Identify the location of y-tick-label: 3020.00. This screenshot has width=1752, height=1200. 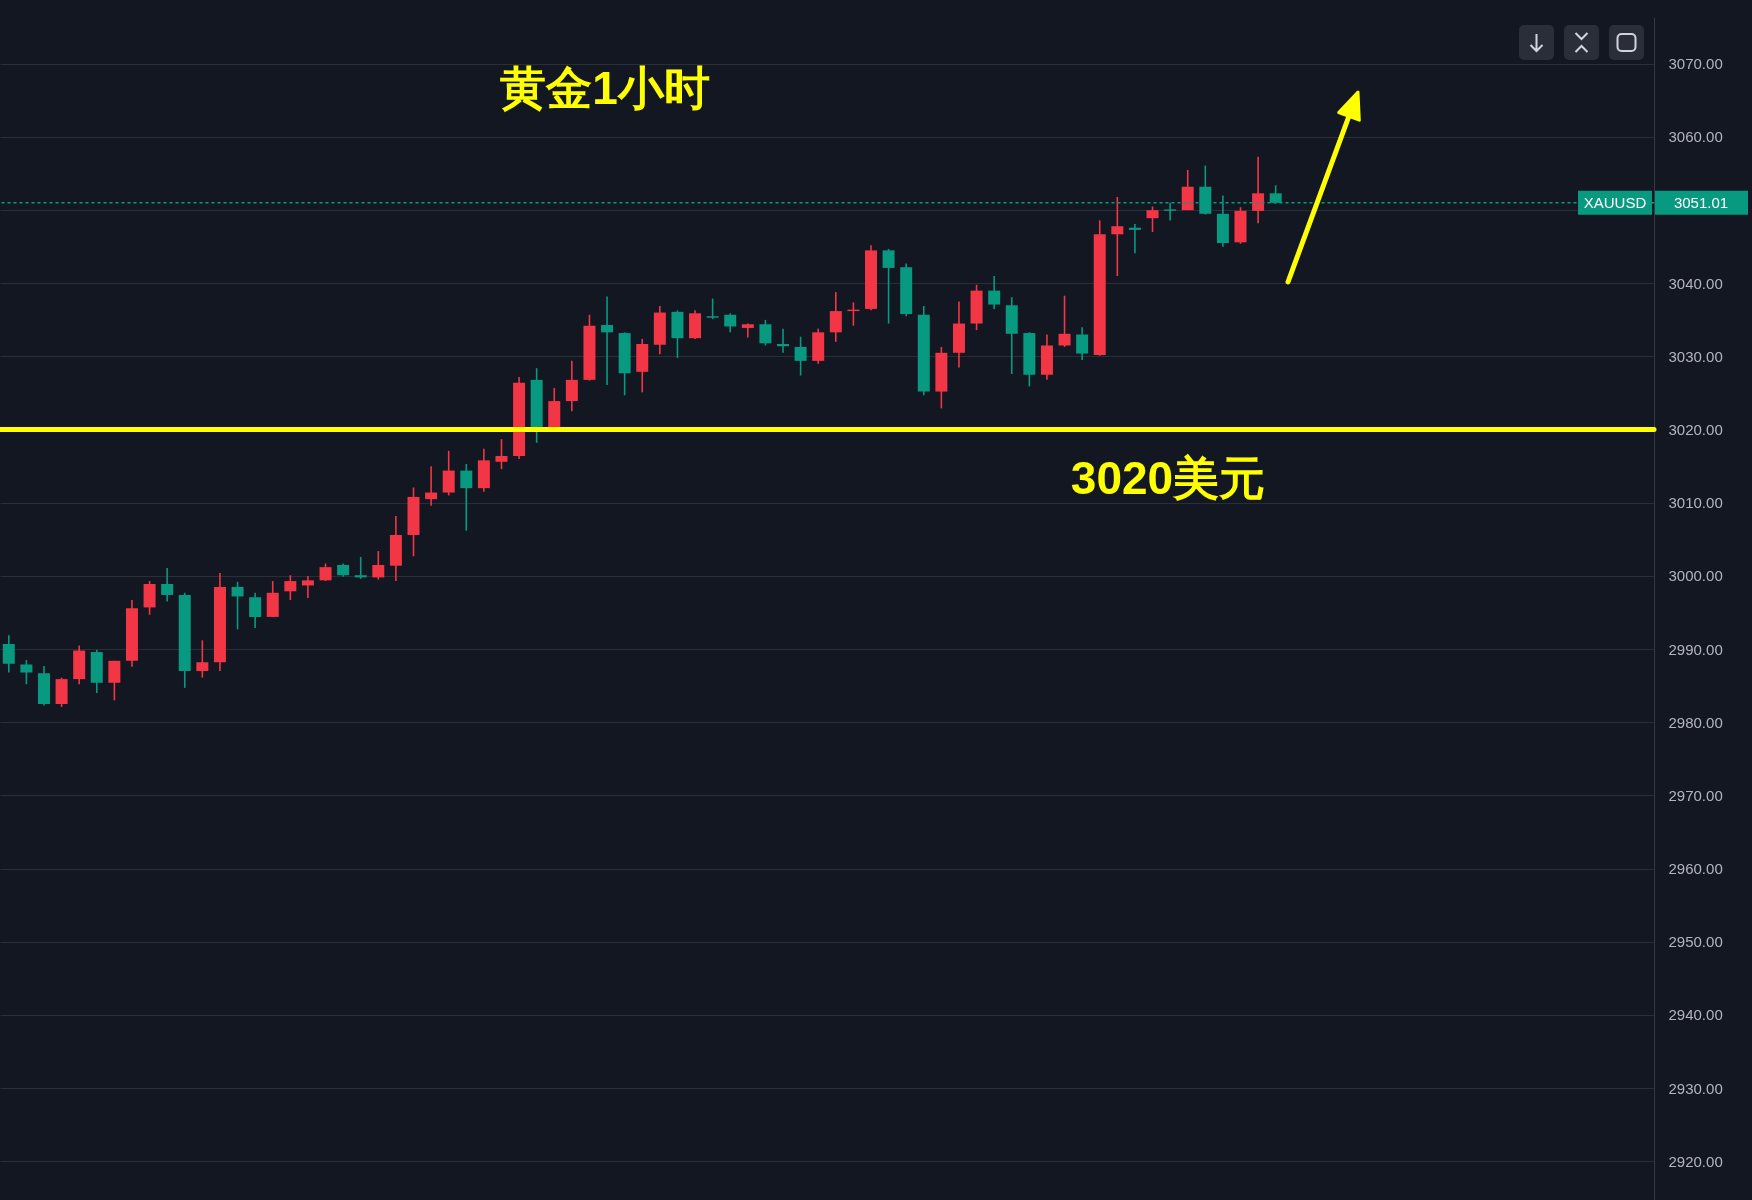
(1695, 430).